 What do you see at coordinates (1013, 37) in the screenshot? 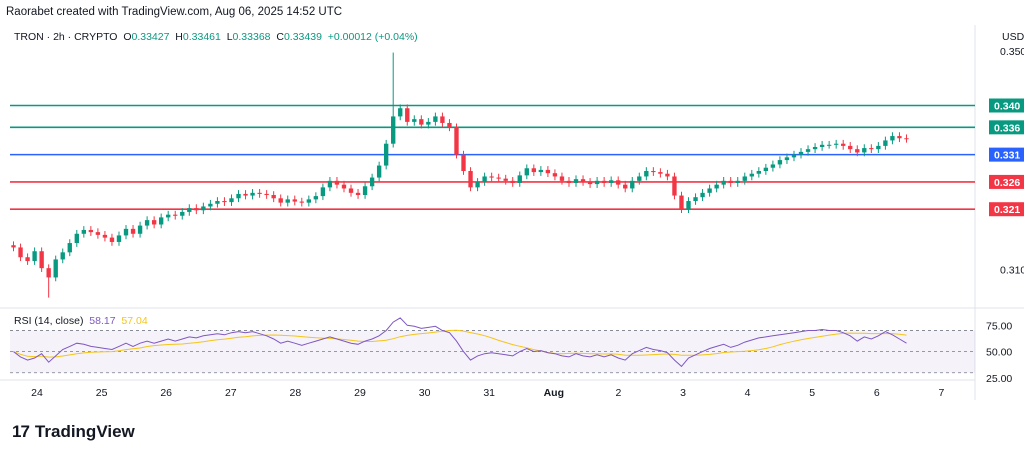
I see `currency-label: USD` at bounding box center [1013, 37].